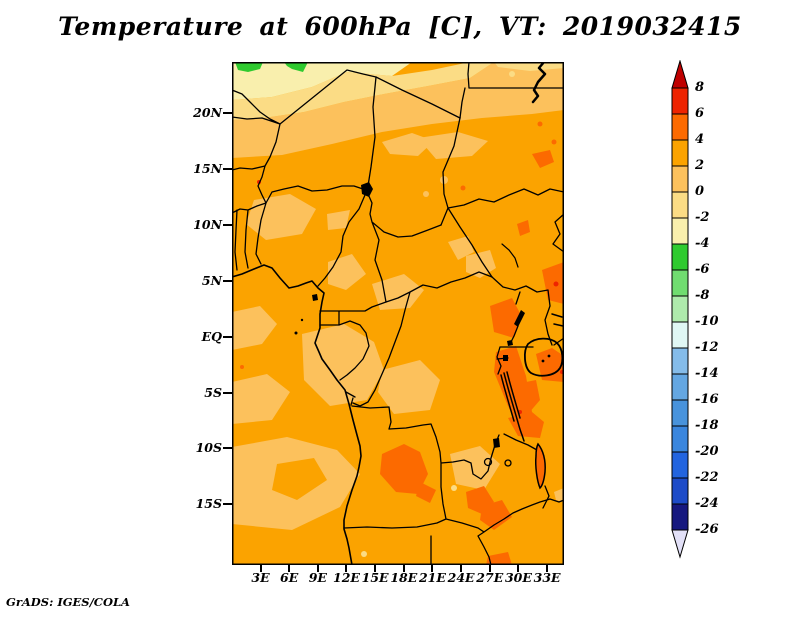  What do you see at coordinates (702, 217) in the screenshot?
I see `colorbar-tick-label: -2` at bounding box center [702, 217].